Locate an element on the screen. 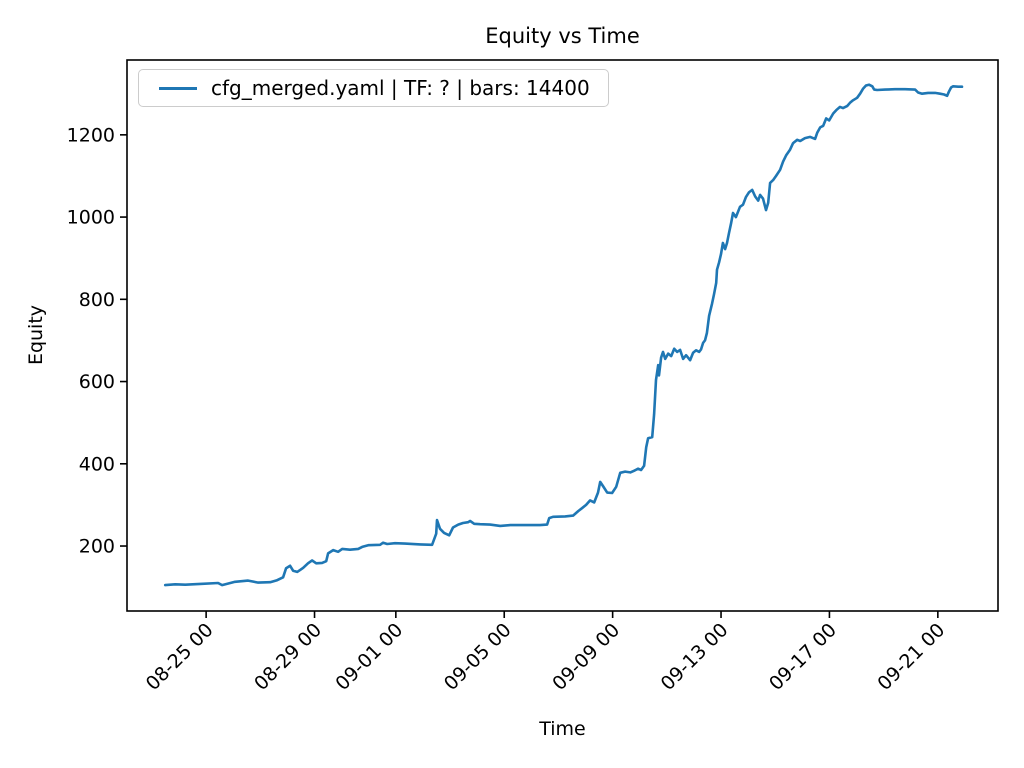 The width and height of the screenshot is (1024, 768). x-tick-label: 08-25 00 is located at coordinates (180, 657).